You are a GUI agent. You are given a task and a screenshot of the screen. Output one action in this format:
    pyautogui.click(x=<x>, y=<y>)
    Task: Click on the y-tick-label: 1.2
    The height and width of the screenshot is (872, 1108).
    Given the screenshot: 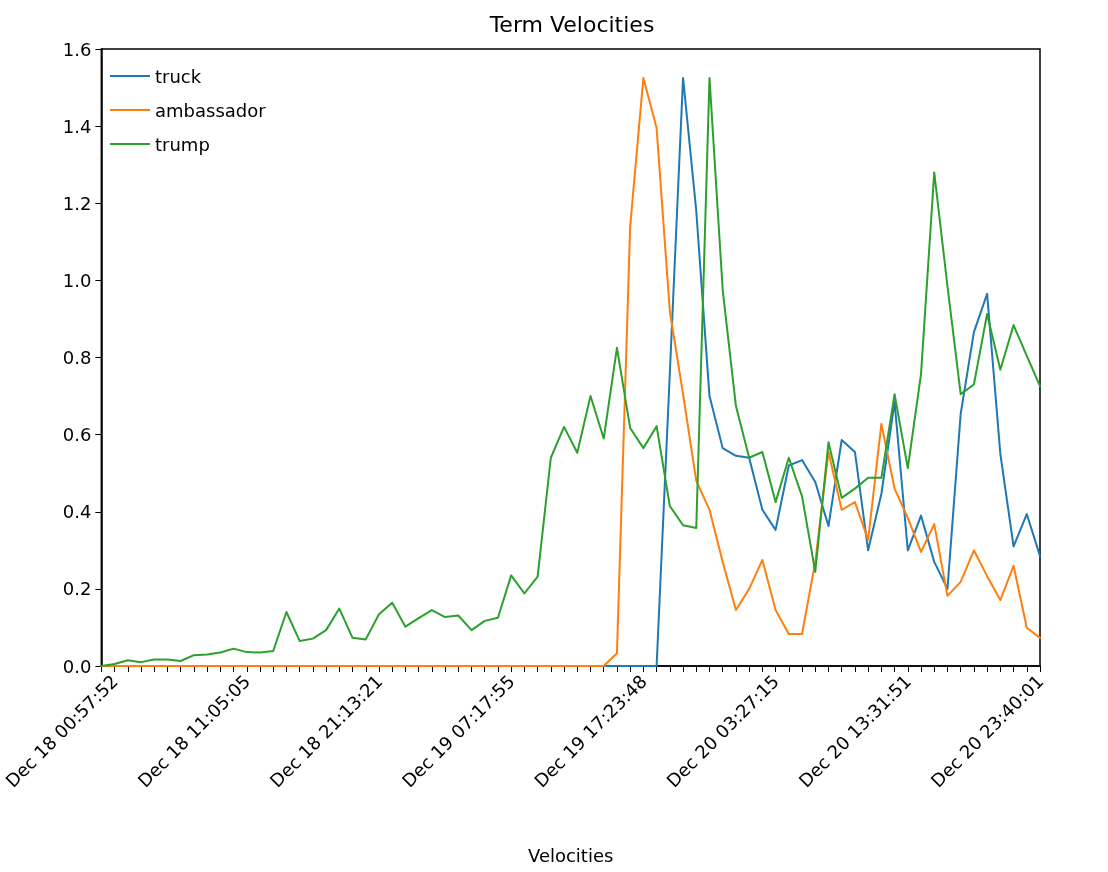 What is the action you would take?
    pyautogui.click(x=77, y=203)
    